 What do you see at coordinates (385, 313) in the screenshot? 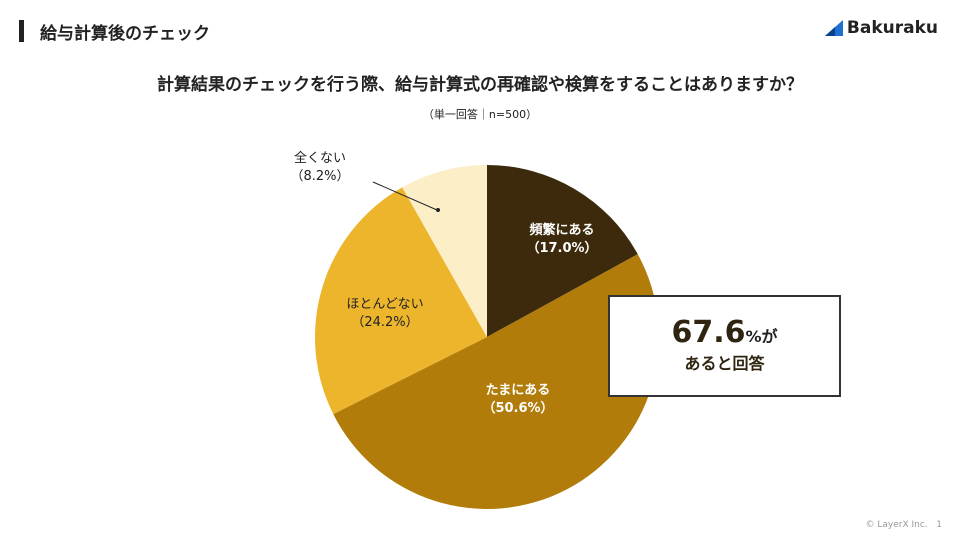
I see `slice-label-2: ほとんどない （24.2%）` at bounding box center [385, 313].